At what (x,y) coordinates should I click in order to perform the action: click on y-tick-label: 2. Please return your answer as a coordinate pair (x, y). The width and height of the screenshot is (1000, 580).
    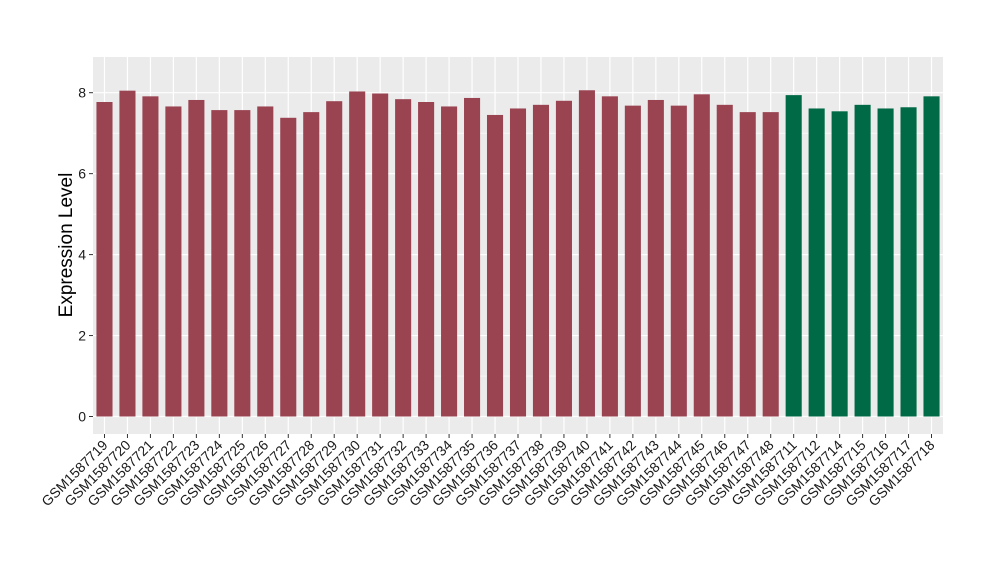
    Looking at the image, I should click on (82, 336).